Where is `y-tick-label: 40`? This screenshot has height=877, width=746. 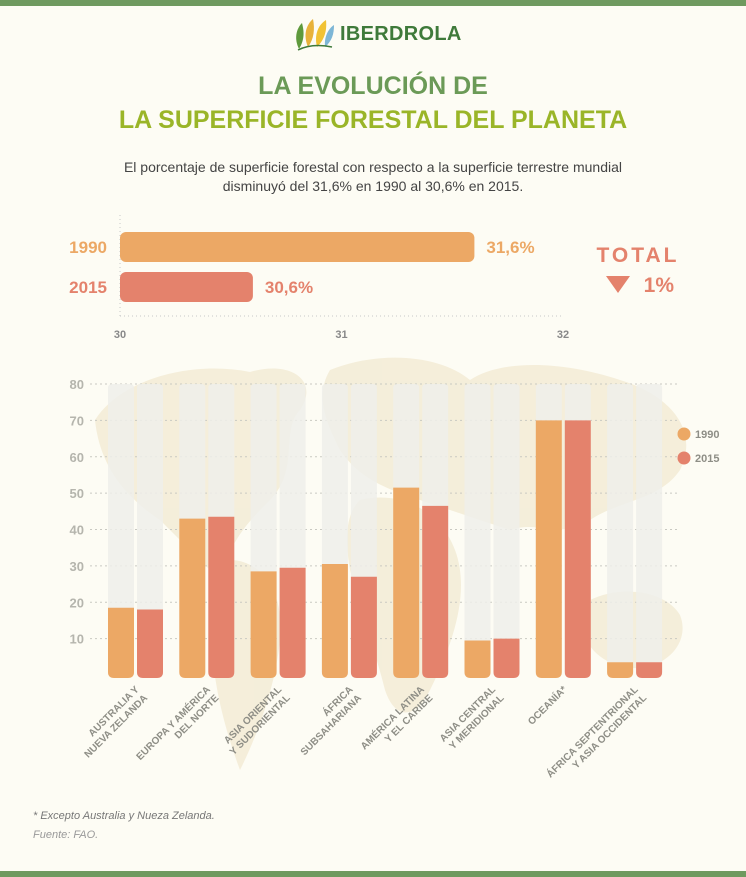 y-tick-label: 40 is located at coordinates (77, 530).